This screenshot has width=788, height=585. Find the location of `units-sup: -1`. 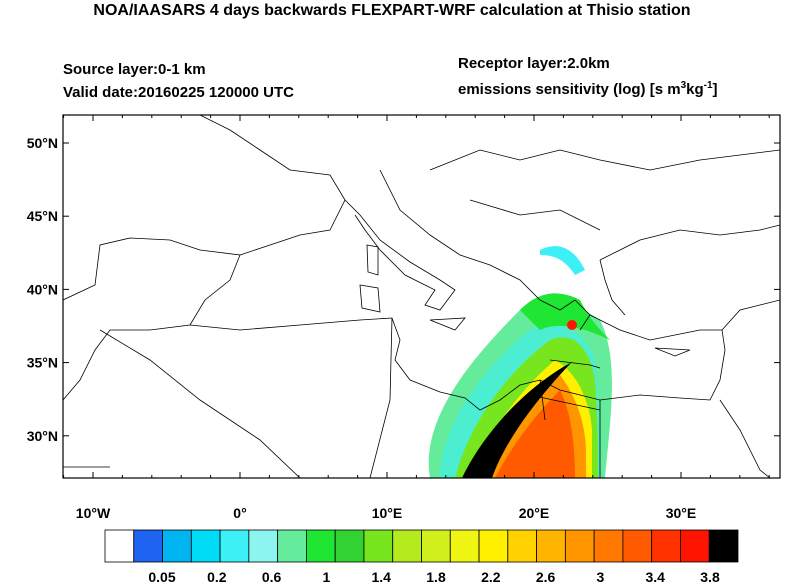

units-sup: -1 is located at coordinates (708, 85).